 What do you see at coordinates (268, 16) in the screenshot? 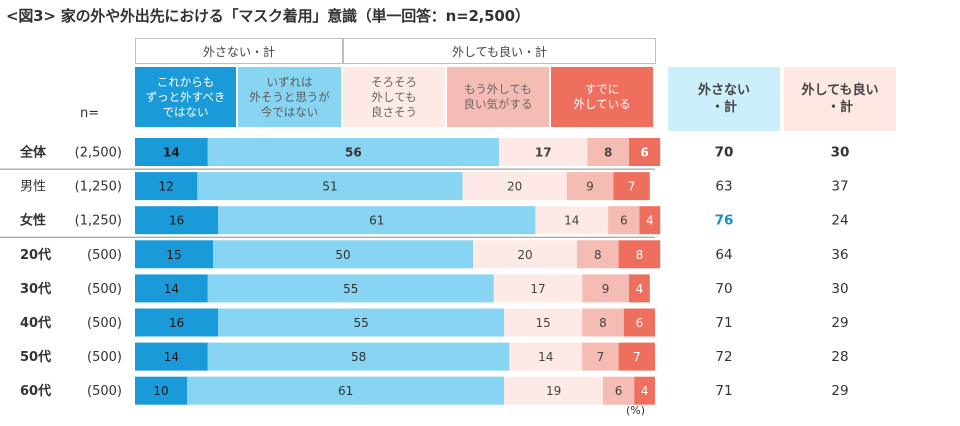
I see `chart-title: <図3> 家の外や外出先における「マスク着用」意識（単一回答：n=2,500）` at bounding box center [268, 16].